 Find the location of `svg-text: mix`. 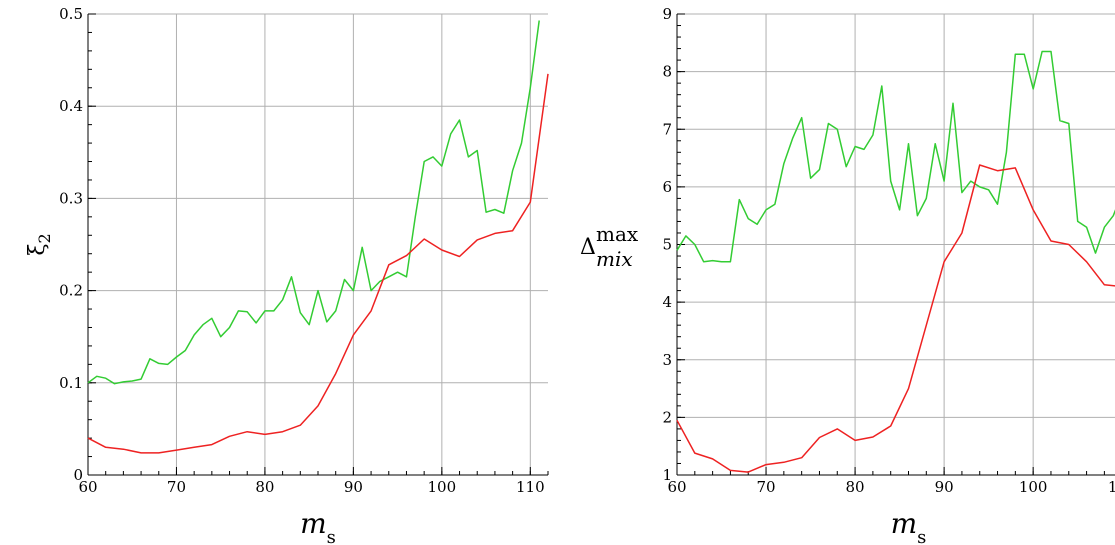

svg-text: mix is located at coordinates (614, 259).